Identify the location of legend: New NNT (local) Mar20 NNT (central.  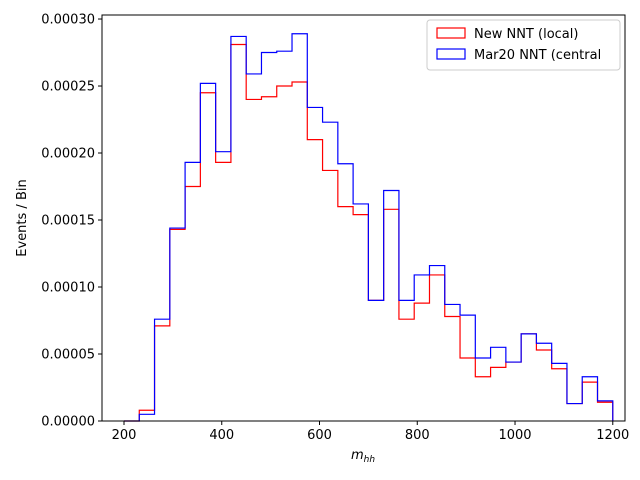
(523, 45).